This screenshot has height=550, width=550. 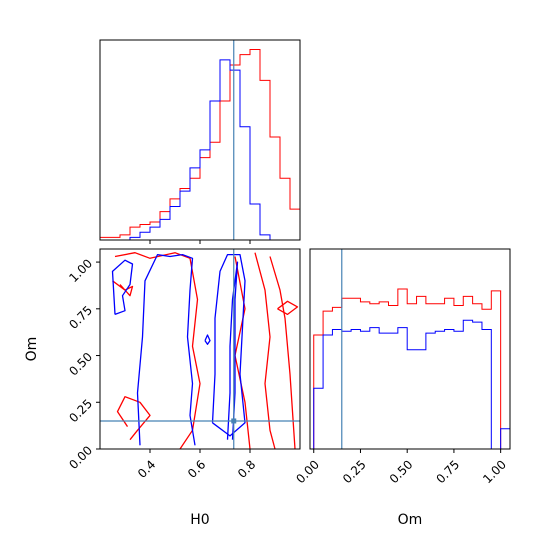 I want to click on xlabel-h0: H0, so click(x=199, y=520).